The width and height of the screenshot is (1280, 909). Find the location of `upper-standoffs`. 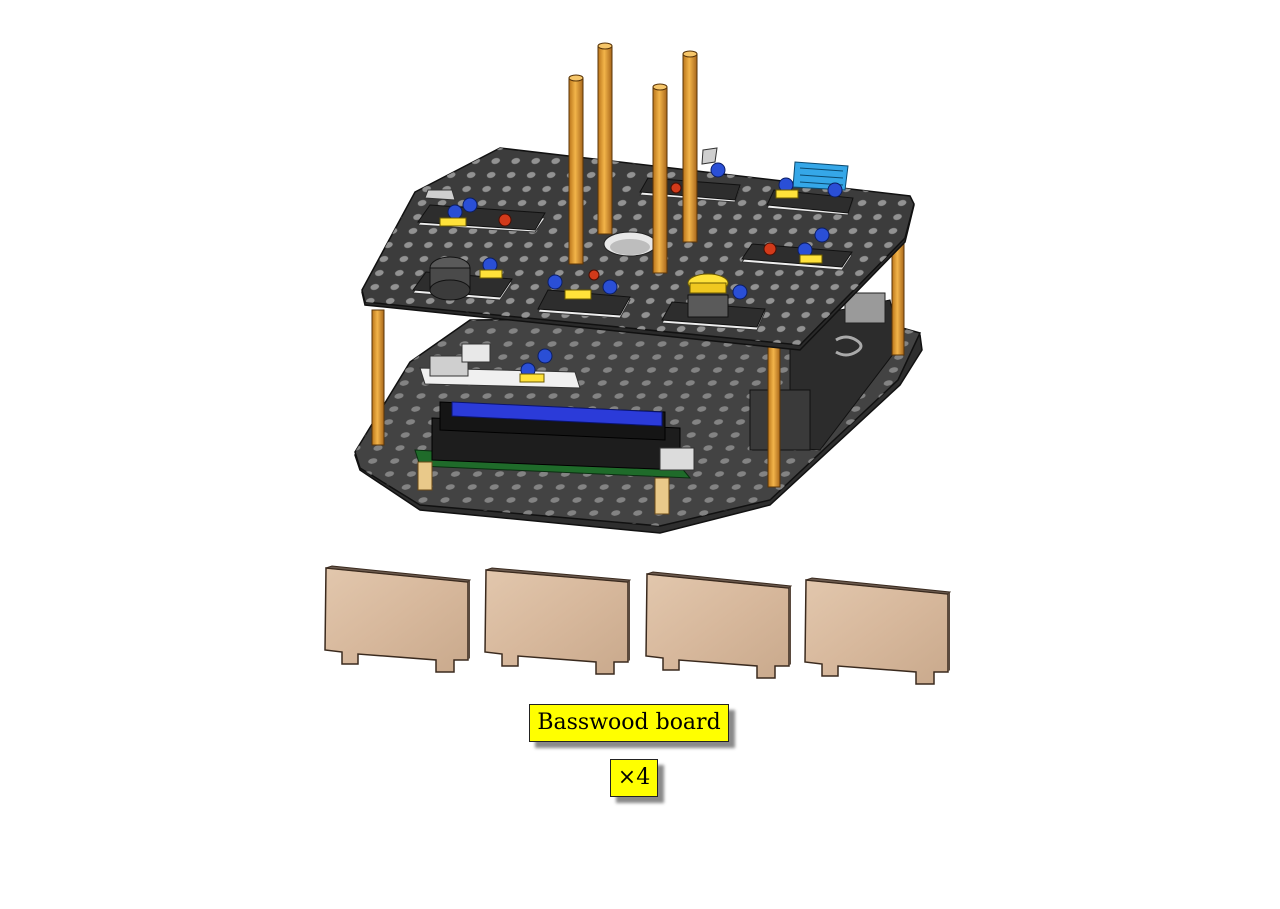

upper-standoffs is located at coordinates (633, 158).